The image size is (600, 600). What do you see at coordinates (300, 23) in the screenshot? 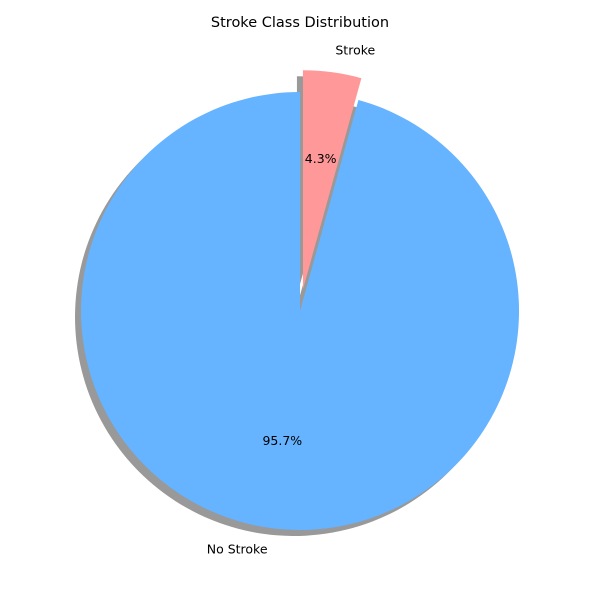
I see `chart-title: Stroke Class Distribution` at bounding box center [300, 23].